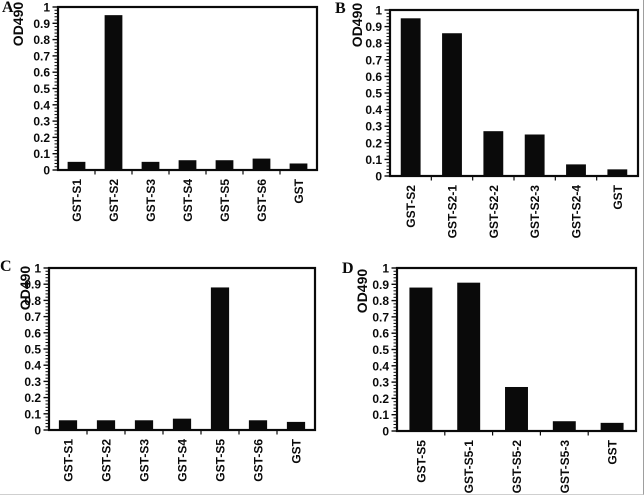  Describe the element at coordinates (453, 212) in the screenshot. I see `x-category-label: GST-S2-1` at that location.